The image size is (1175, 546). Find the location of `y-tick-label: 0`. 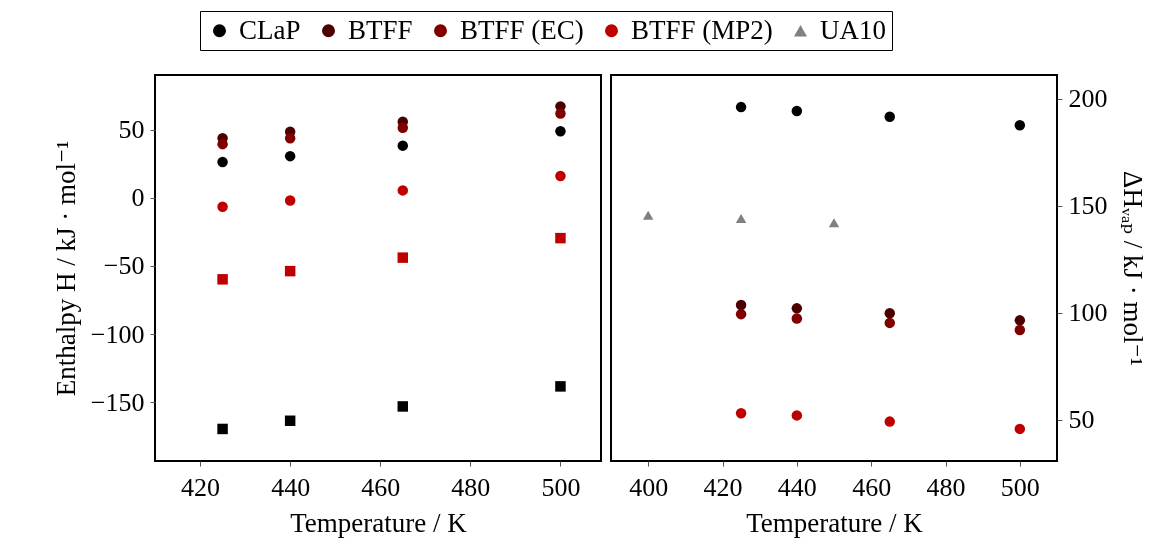

y-tick-label: 0 is located at coordinates (138, 198).